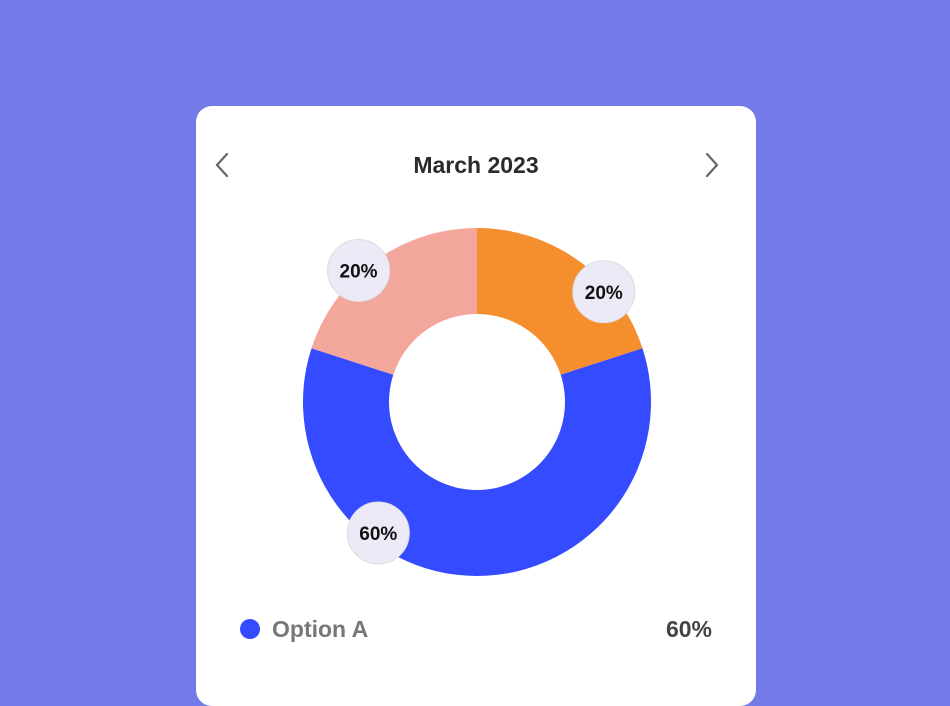 Image resolution: width=950 pixels, height=706 pixels. I want to click on chart-title: March 2023, so click(476, 165).